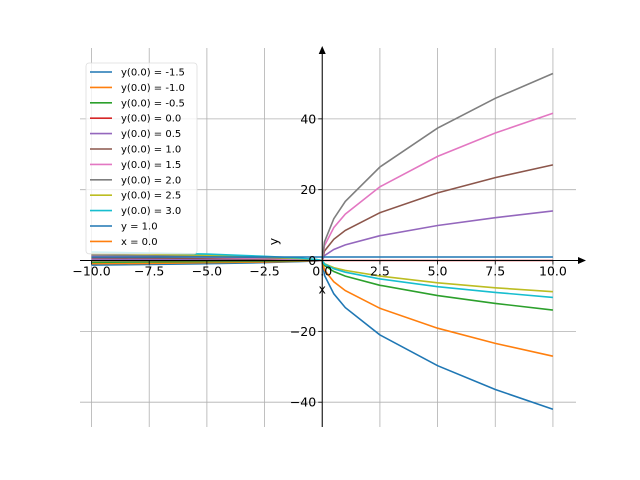  Describe the element at coordinates (151, 134) in the screenshot. I see `legend-label: y(0.0) = 0.5` at that location.